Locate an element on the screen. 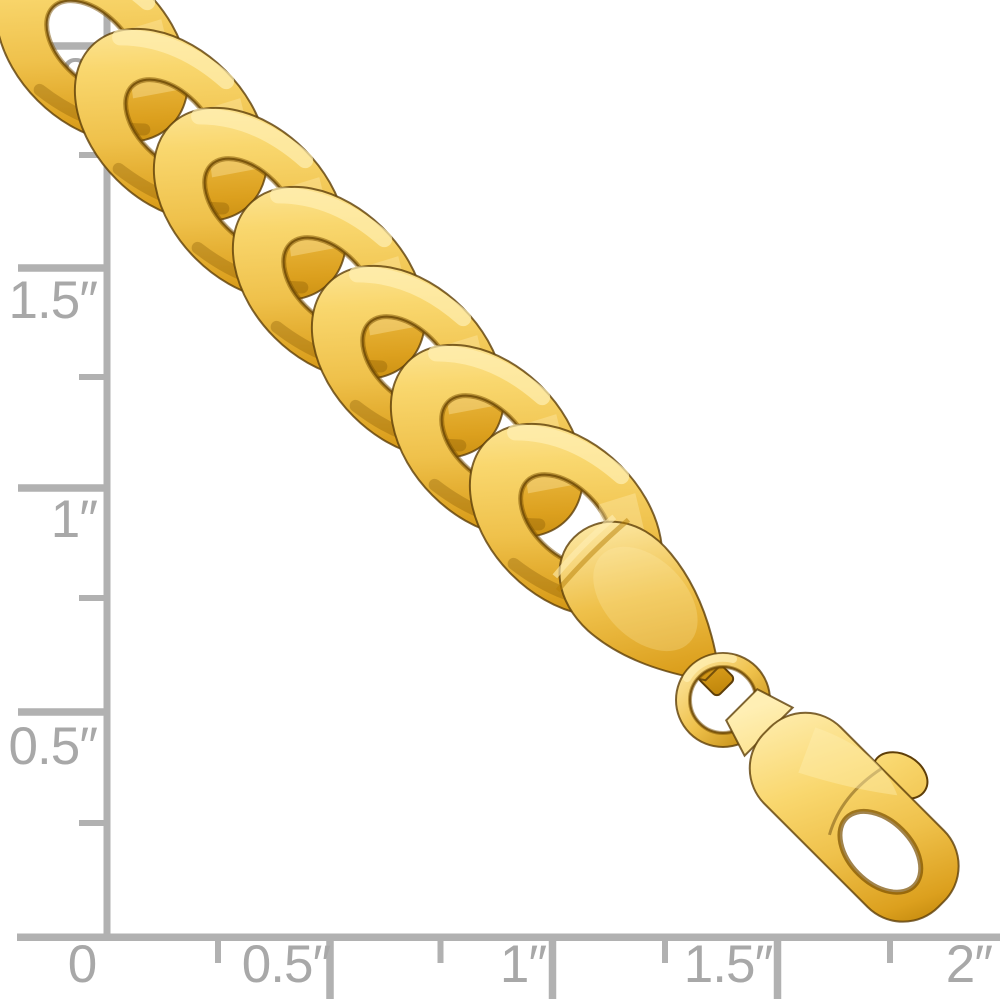 Image resolution: width=1000 pixels, height=1000 pixels. clasp-hinge-collar is located at coordinates (759, 722).